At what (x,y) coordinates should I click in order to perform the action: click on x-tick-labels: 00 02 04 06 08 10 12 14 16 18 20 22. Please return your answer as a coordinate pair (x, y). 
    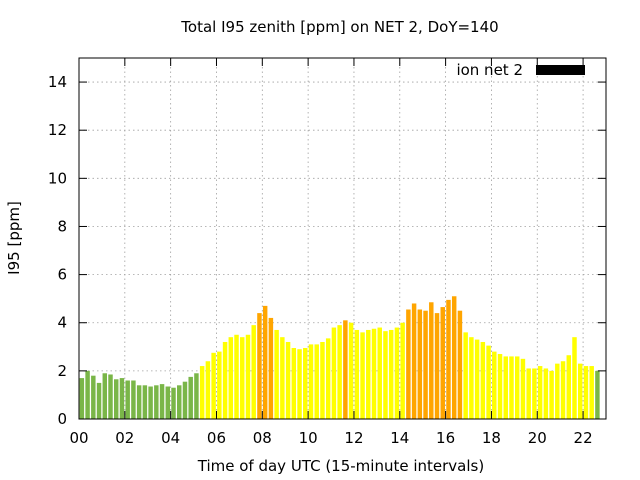
    Looking at the image, I should click on (330, 438).